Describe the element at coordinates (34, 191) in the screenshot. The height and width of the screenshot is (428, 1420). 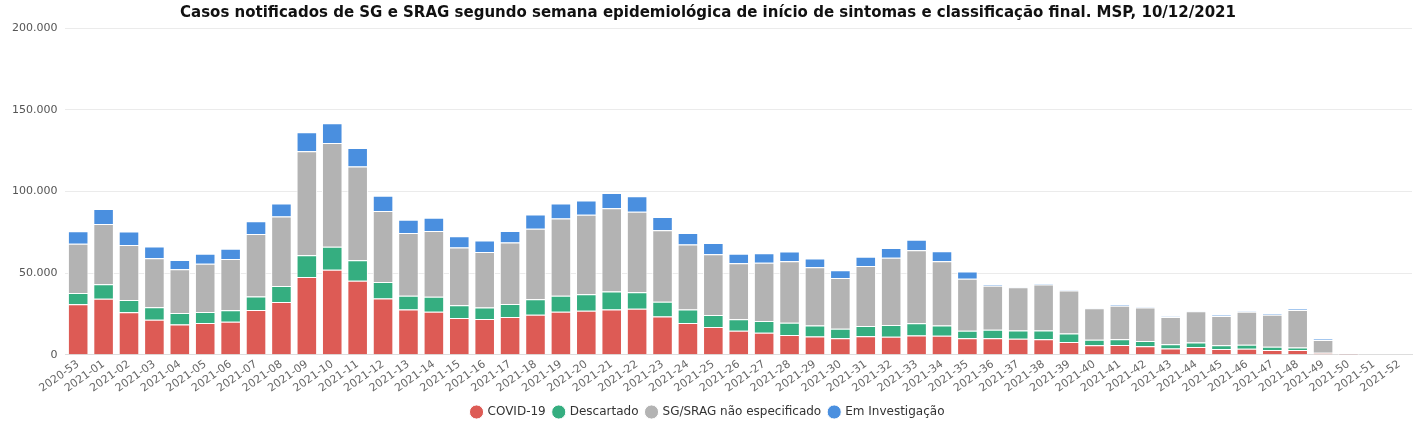
I see `y-tick-label: 100.000` at that location.